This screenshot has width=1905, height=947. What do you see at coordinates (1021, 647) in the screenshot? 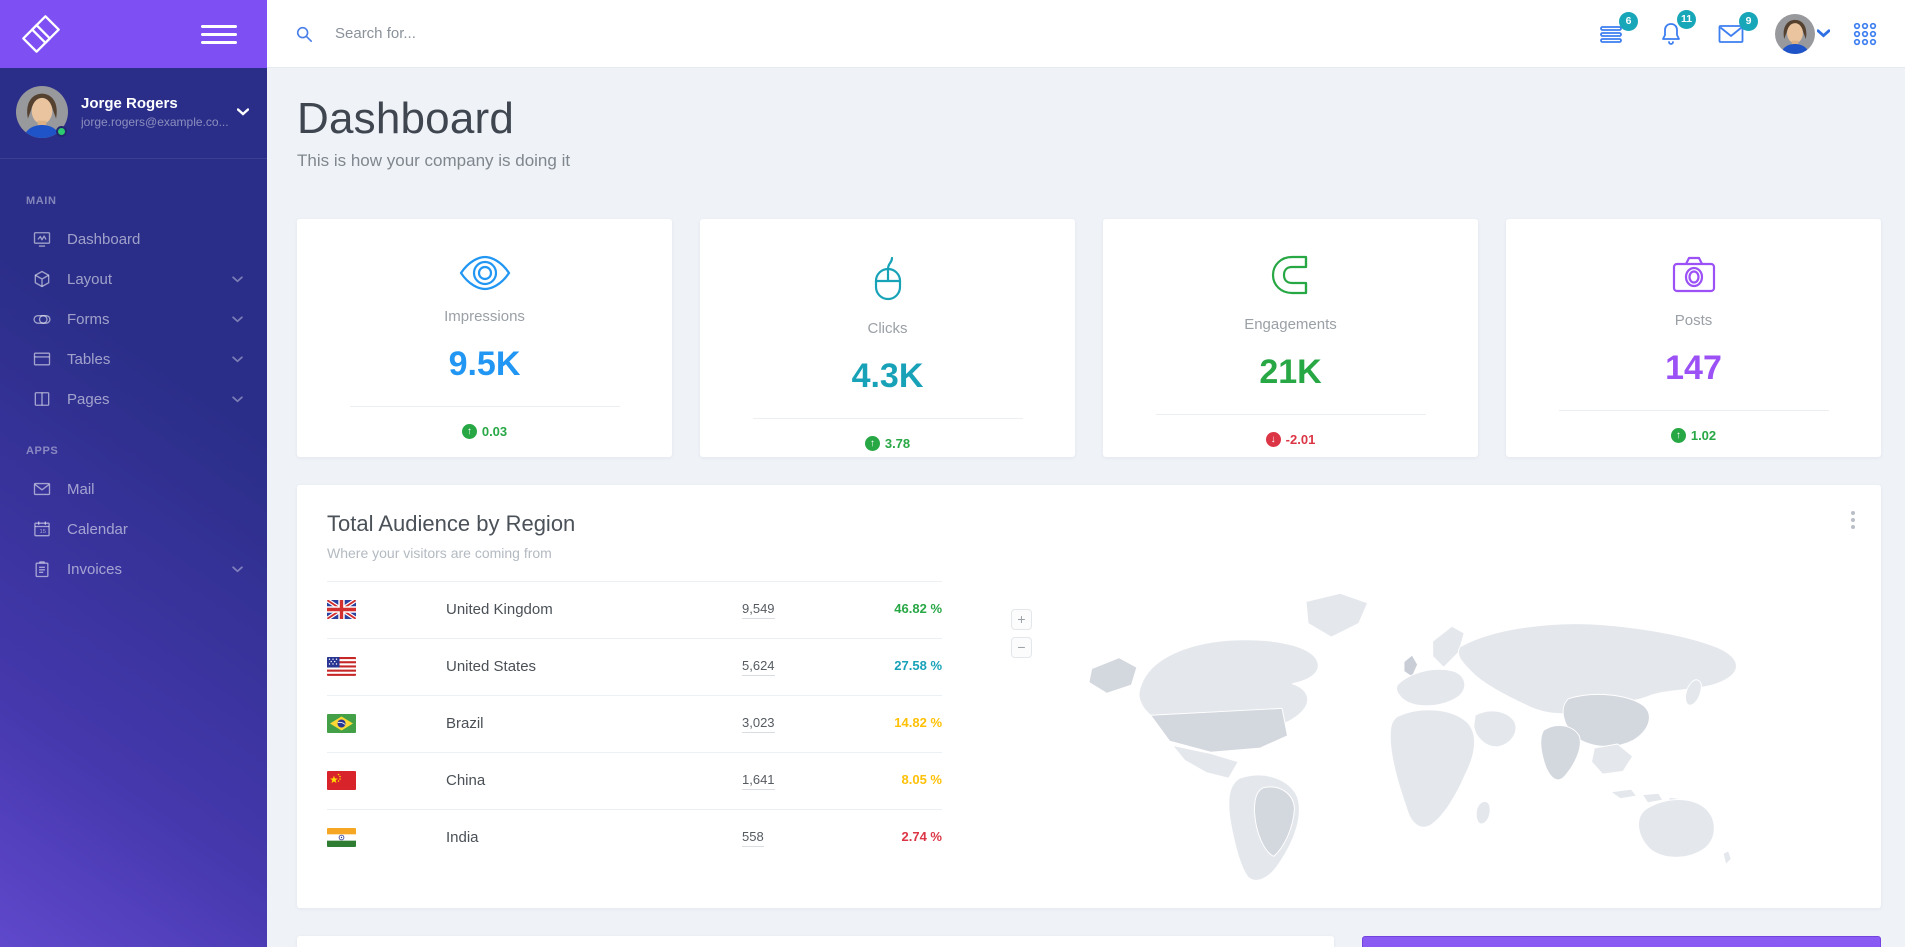
I see `map-zoom-out-button: −` at bounding box center [1021, 647].